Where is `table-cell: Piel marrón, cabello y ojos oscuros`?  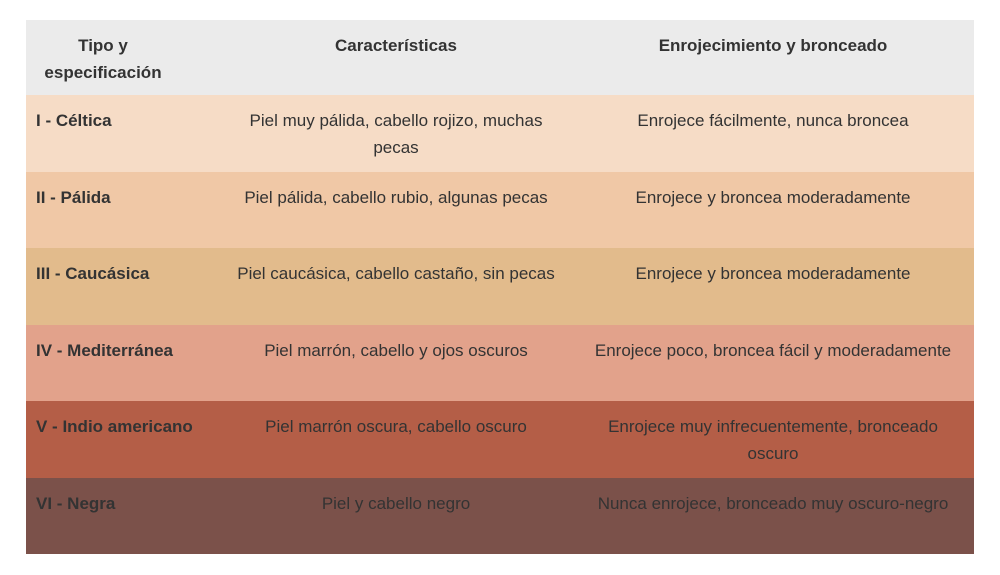 table-cell: Piel marrón, cabello y ojos oscuros is located at coordinates (396, 350).